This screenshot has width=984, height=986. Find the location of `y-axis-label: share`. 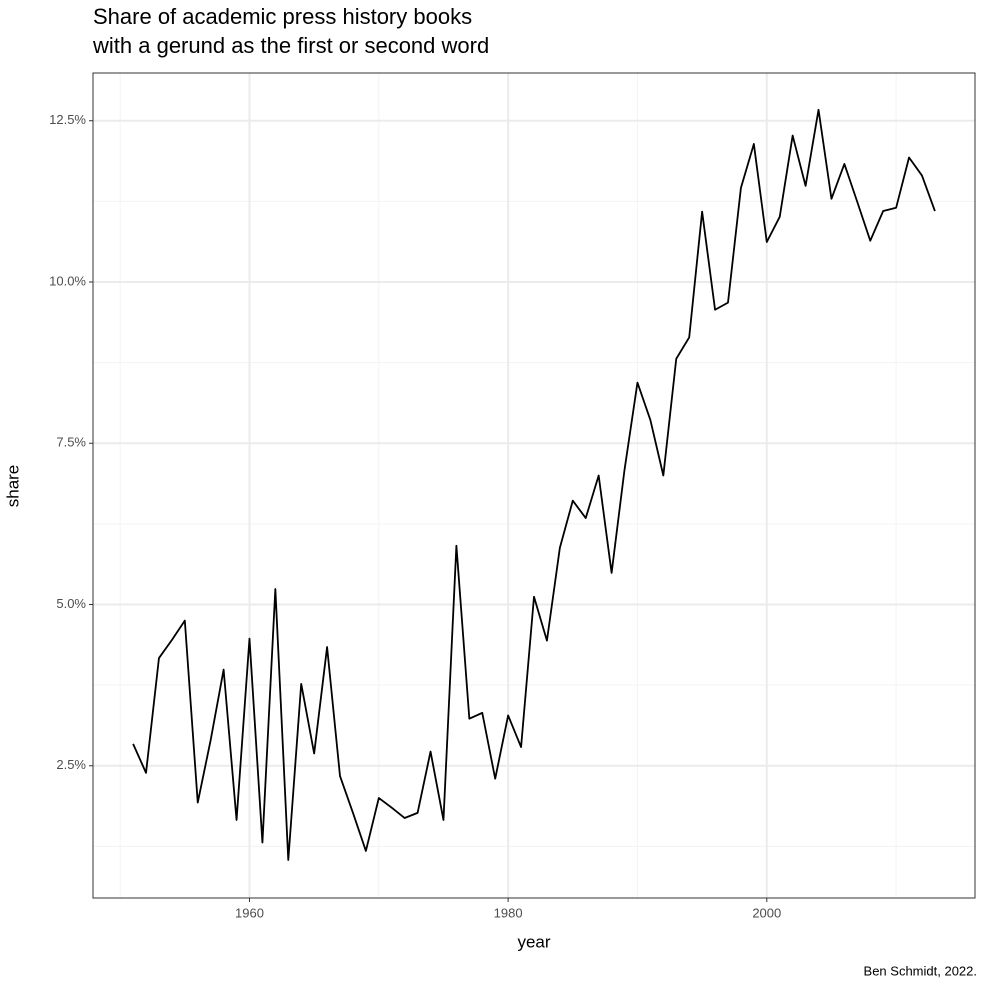

y-axis-label: share is located at coordinates (12, 486).